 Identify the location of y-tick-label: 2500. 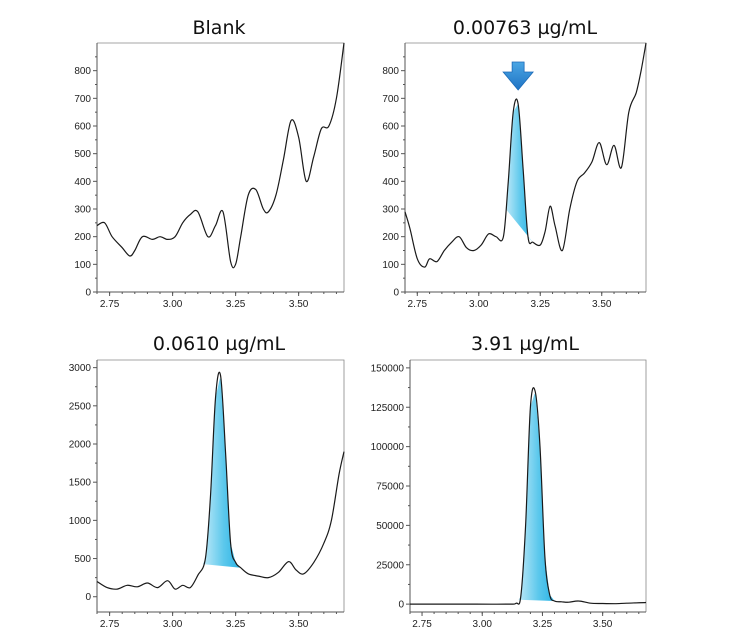
(80, 406).